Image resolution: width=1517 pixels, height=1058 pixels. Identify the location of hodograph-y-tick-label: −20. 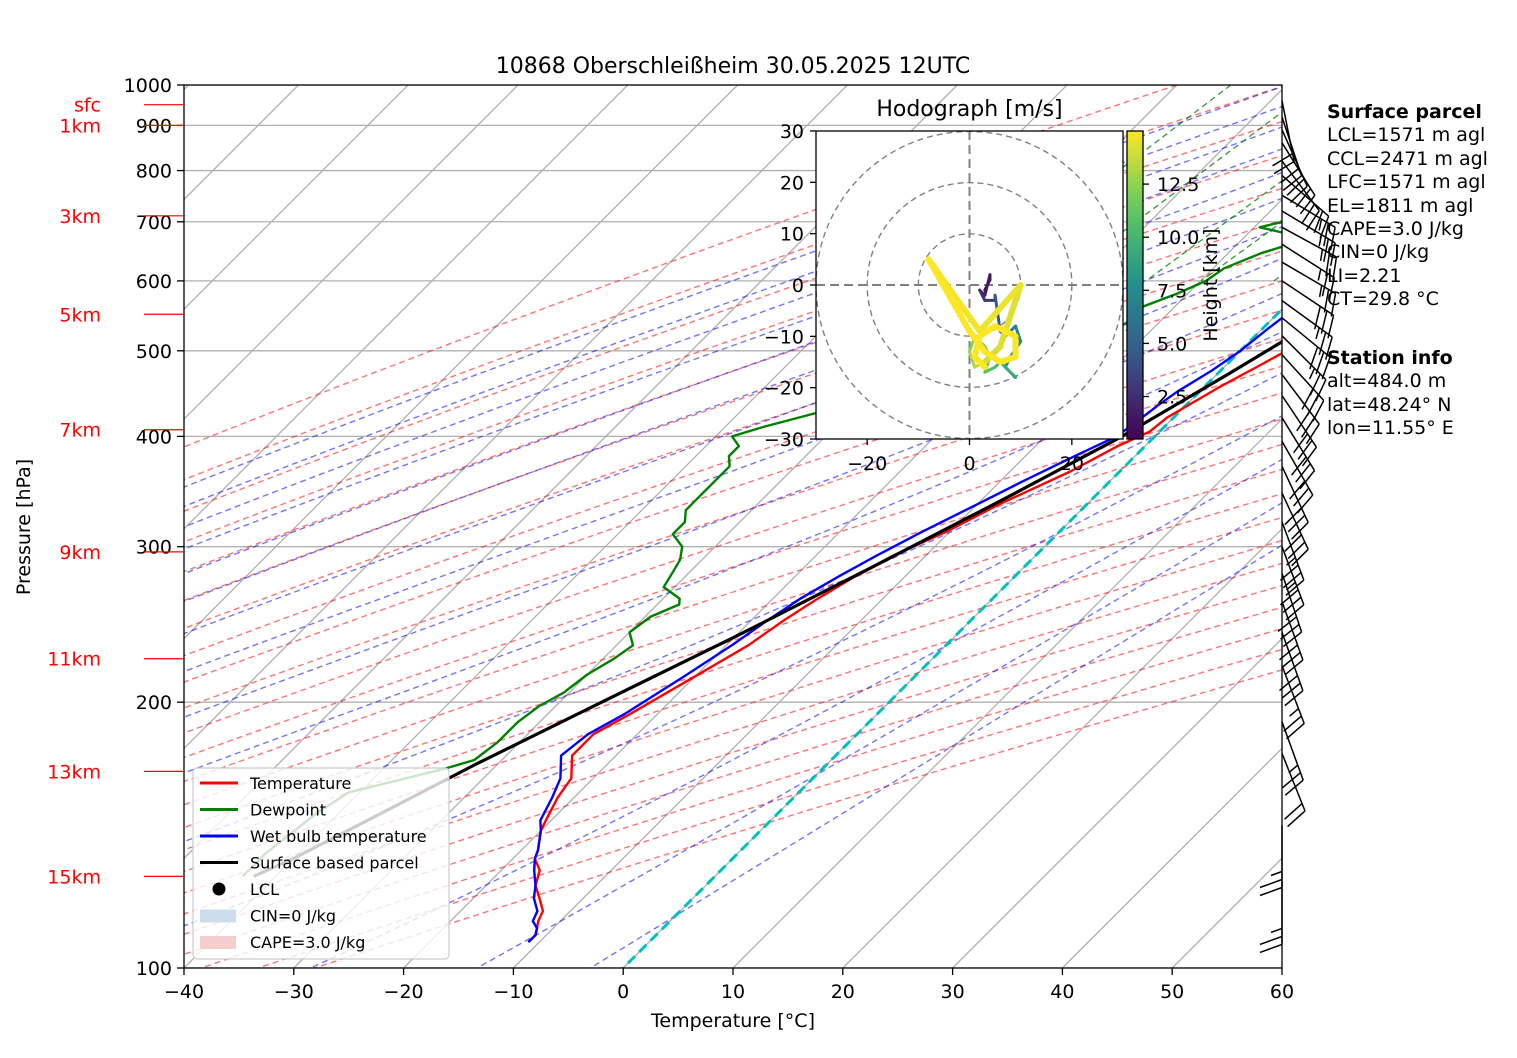
(784, 389).